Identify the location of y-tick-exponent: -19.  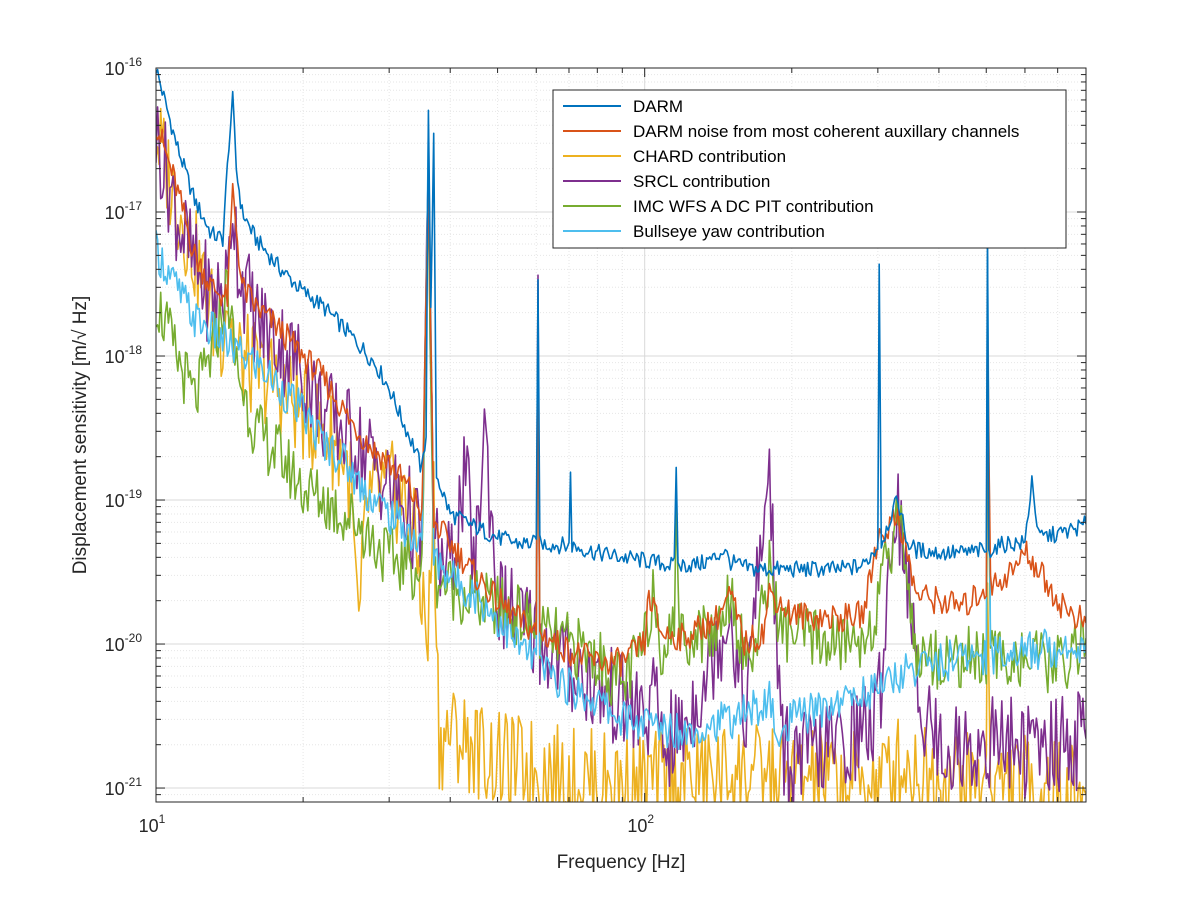
(134, 494).